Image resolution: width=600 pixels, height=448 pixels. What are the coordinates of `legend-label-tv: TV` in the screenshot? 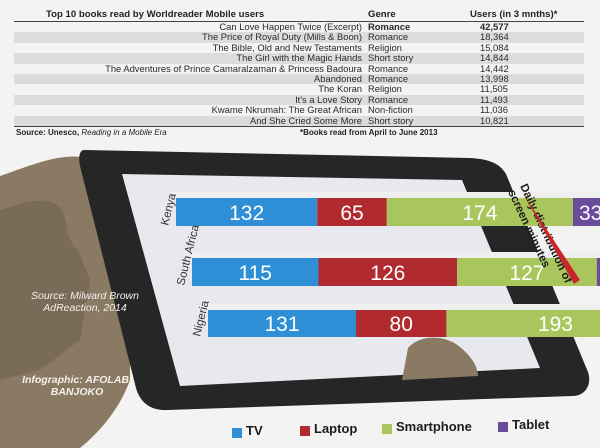 It's located at (254, 430).